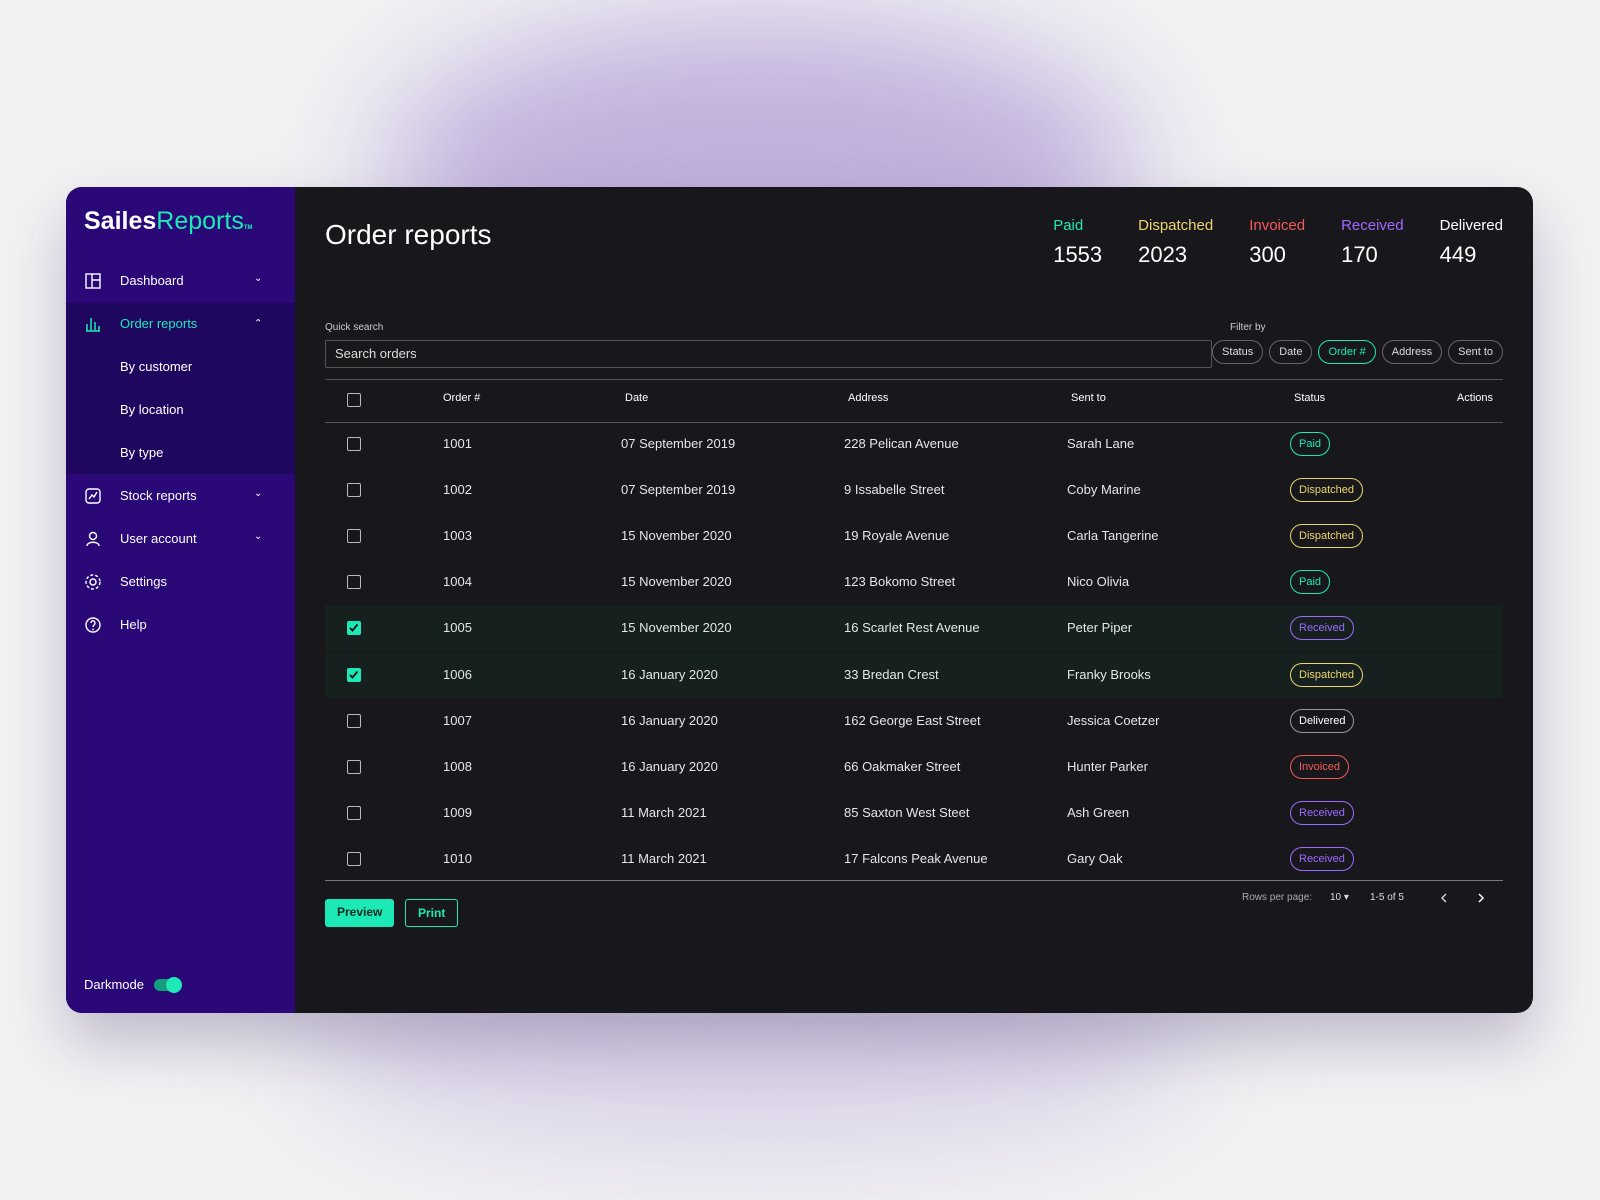 The width and height of the screenshot is (1600, 1200). Describe the element at coordinates (457, 812) in the screenshot. I see `order-number: 1009` at that location.